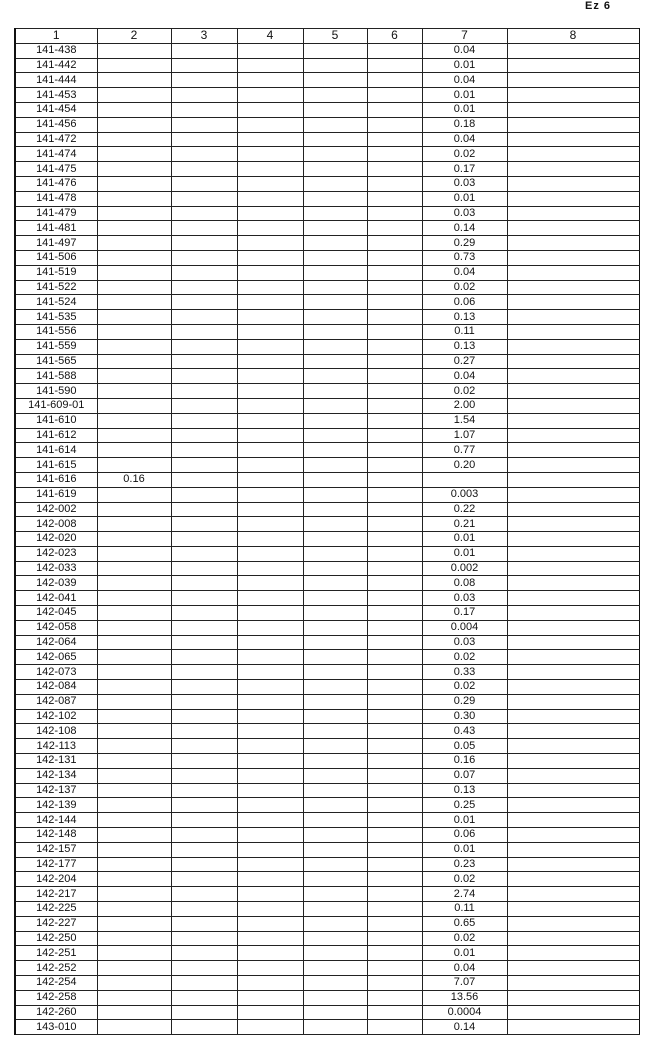  What do you see at coordinates (327, 731) in the screenshot?
I see `table-row: 142-108 0.43` at bounding box center [327, 731].